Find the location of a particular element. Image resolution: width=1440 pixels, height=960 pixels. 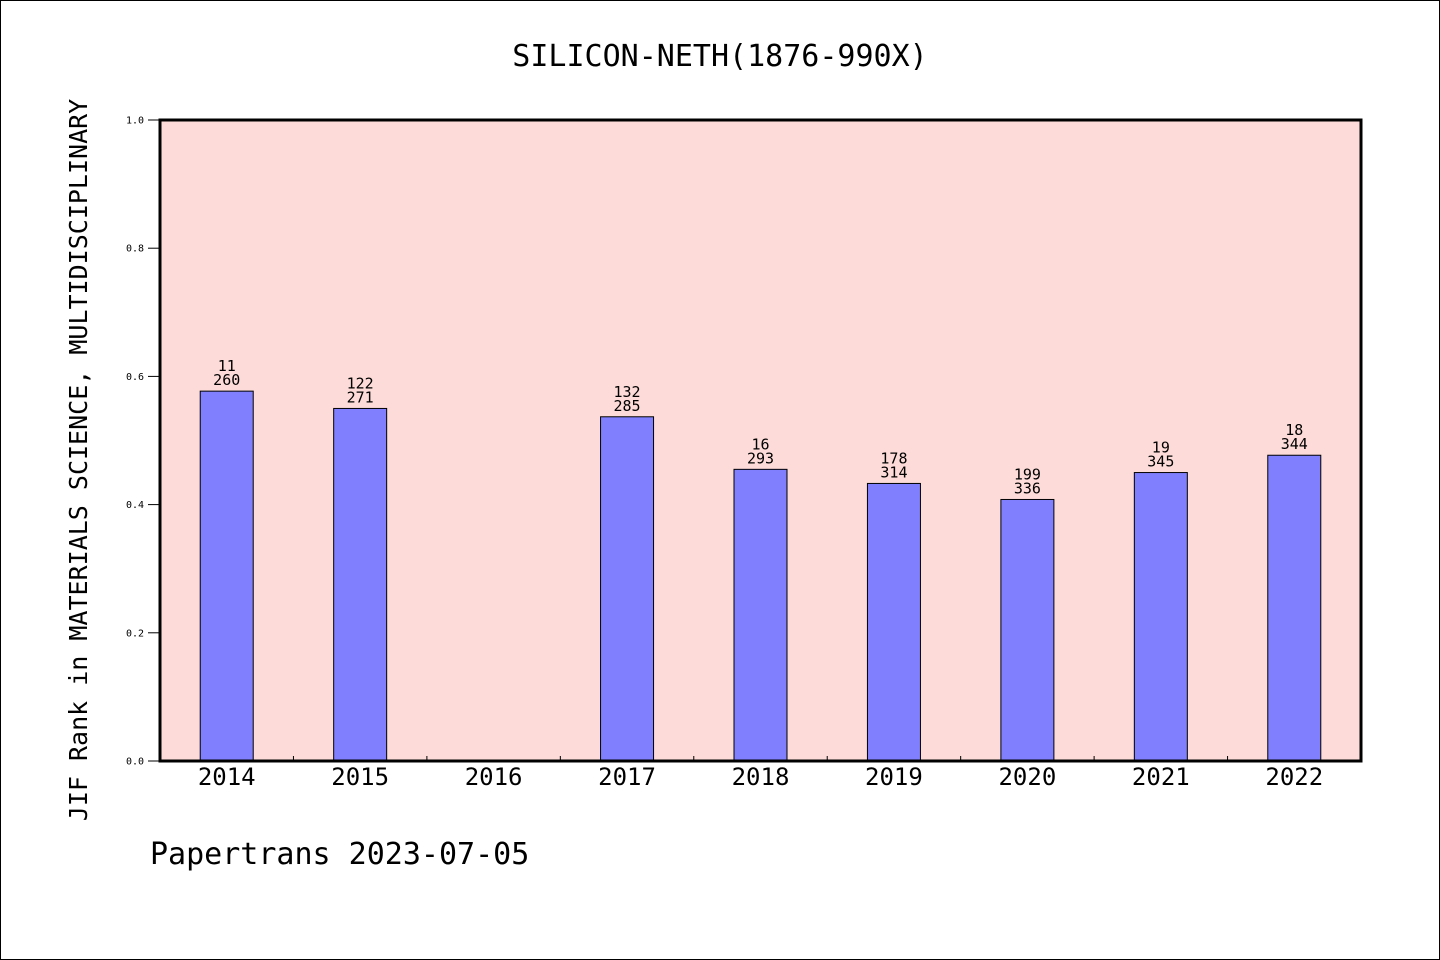

x-tick-label-2018: 2018 is located at coordinates (761, 777).